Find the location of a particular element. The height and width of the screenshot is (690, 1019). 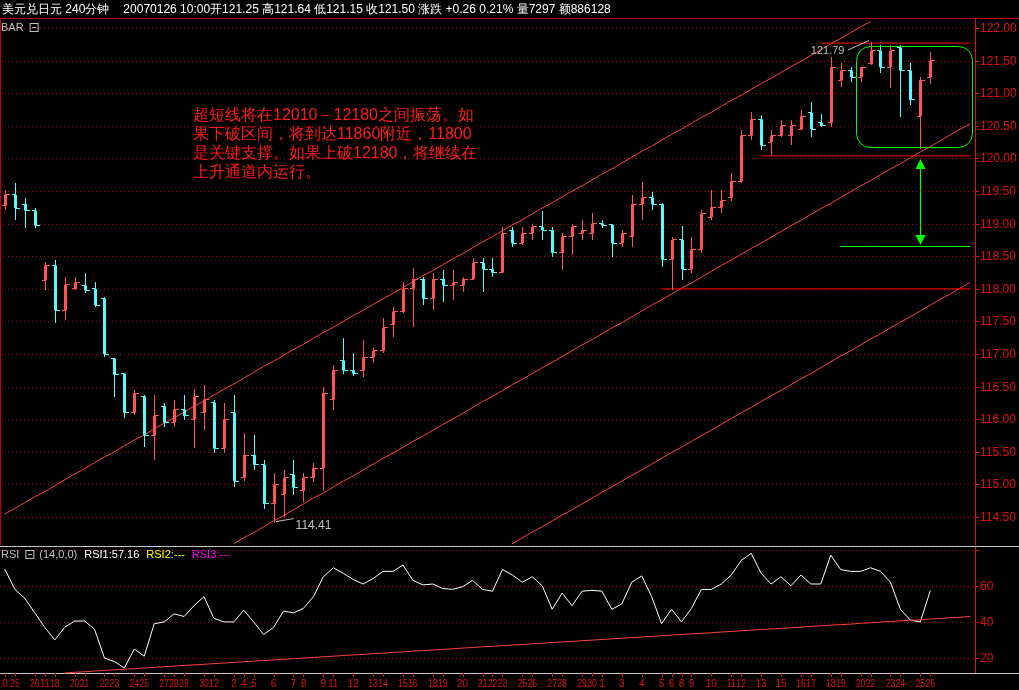

x-tick-label: 0 is located at coordinates (5, 683).